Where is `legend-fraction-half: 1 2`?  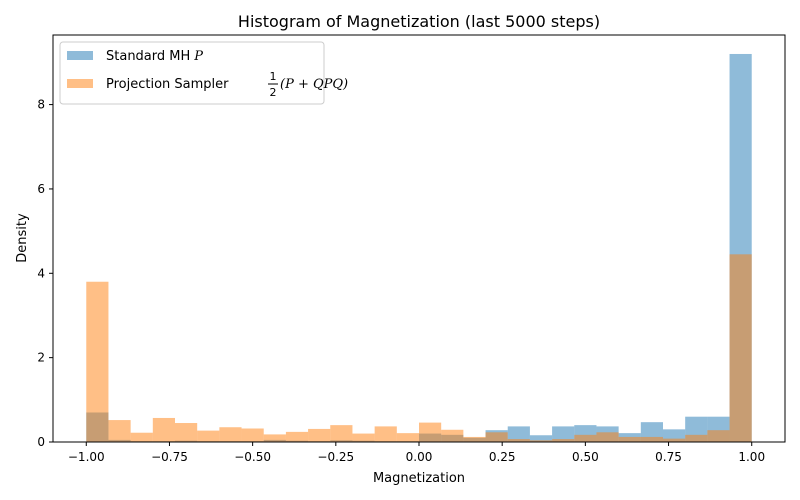 legend-fraction-half: 1 2 is located at coordinates (273, 84).